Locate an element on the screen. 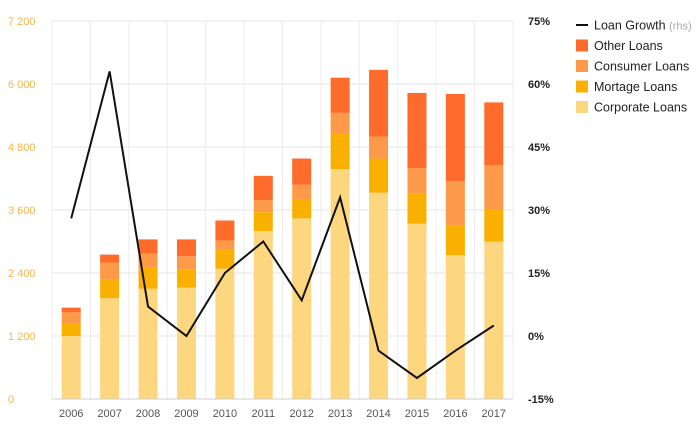 The image size is (700, 433). x-tick-label: 2015 is located at coordinates (417, 414).